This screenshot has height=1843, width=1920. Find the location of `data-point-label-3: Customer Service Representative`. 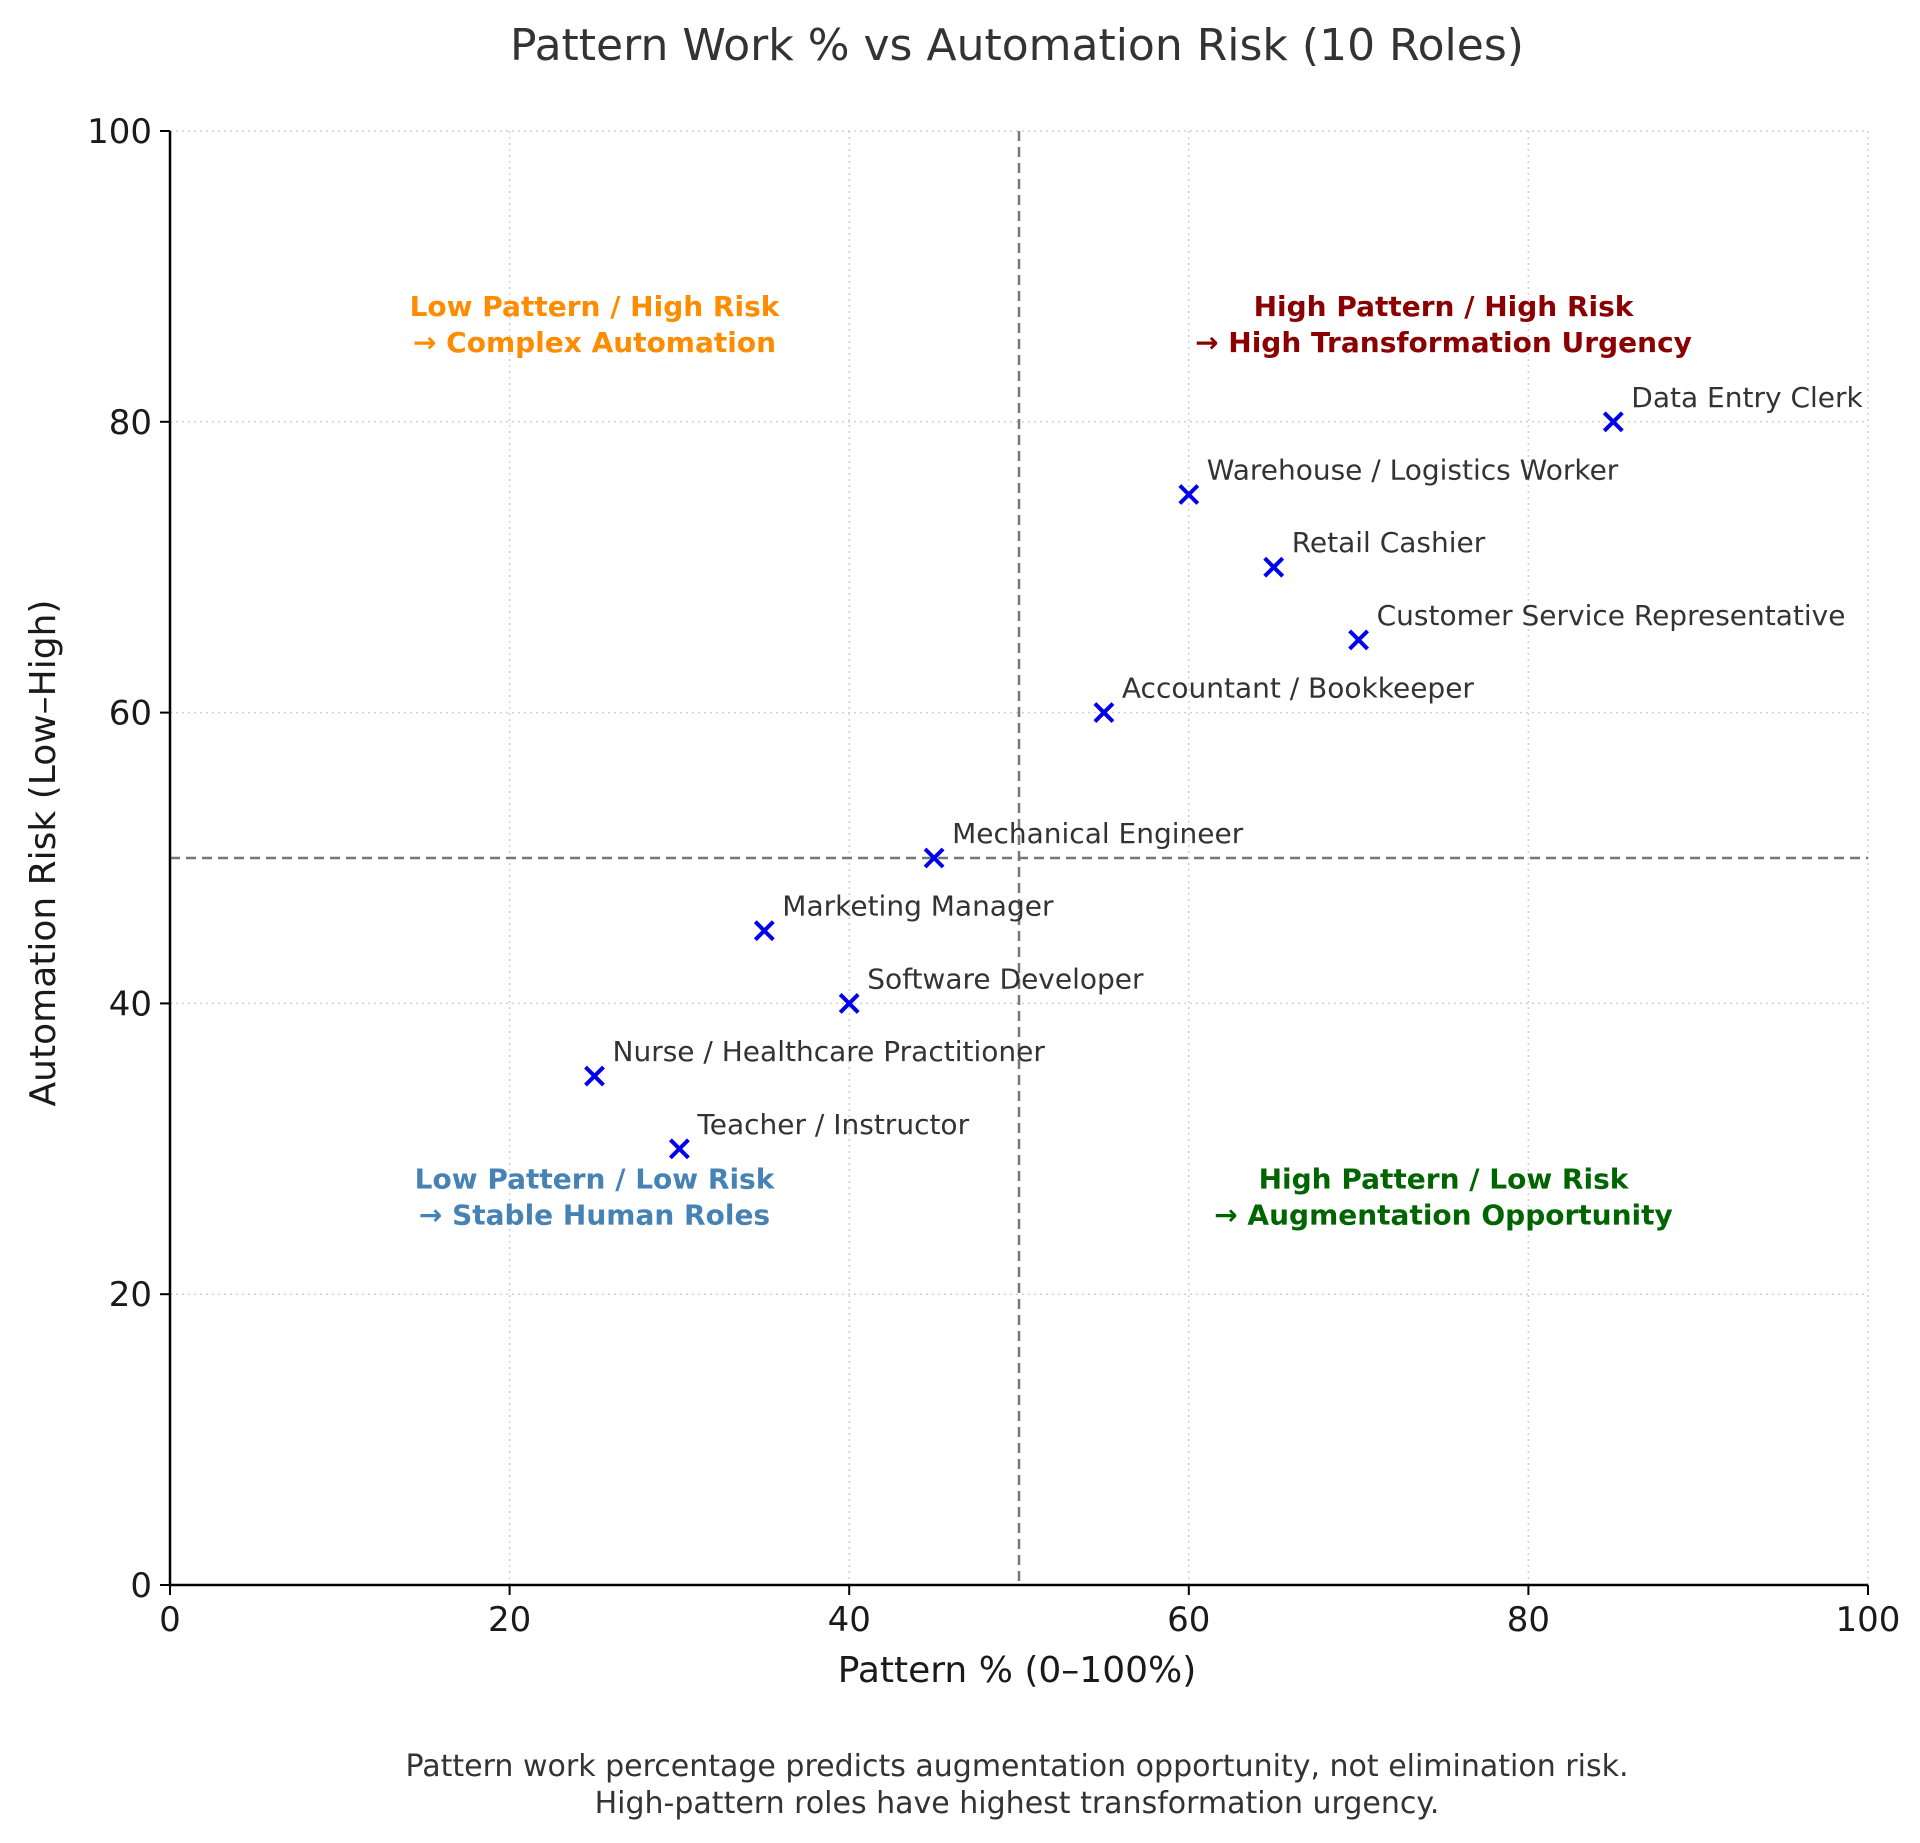

data-point-label-3: Customer Service Representative is located at coordinates (1611, 615).